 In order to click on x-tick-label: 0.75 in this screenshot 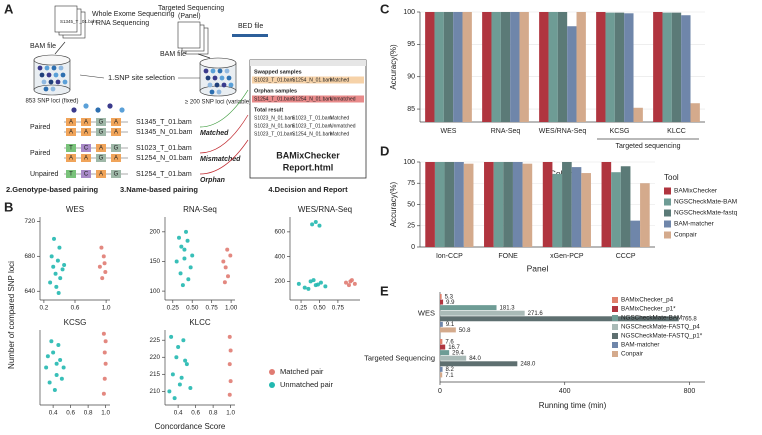, I will do `click(212, 308)`.